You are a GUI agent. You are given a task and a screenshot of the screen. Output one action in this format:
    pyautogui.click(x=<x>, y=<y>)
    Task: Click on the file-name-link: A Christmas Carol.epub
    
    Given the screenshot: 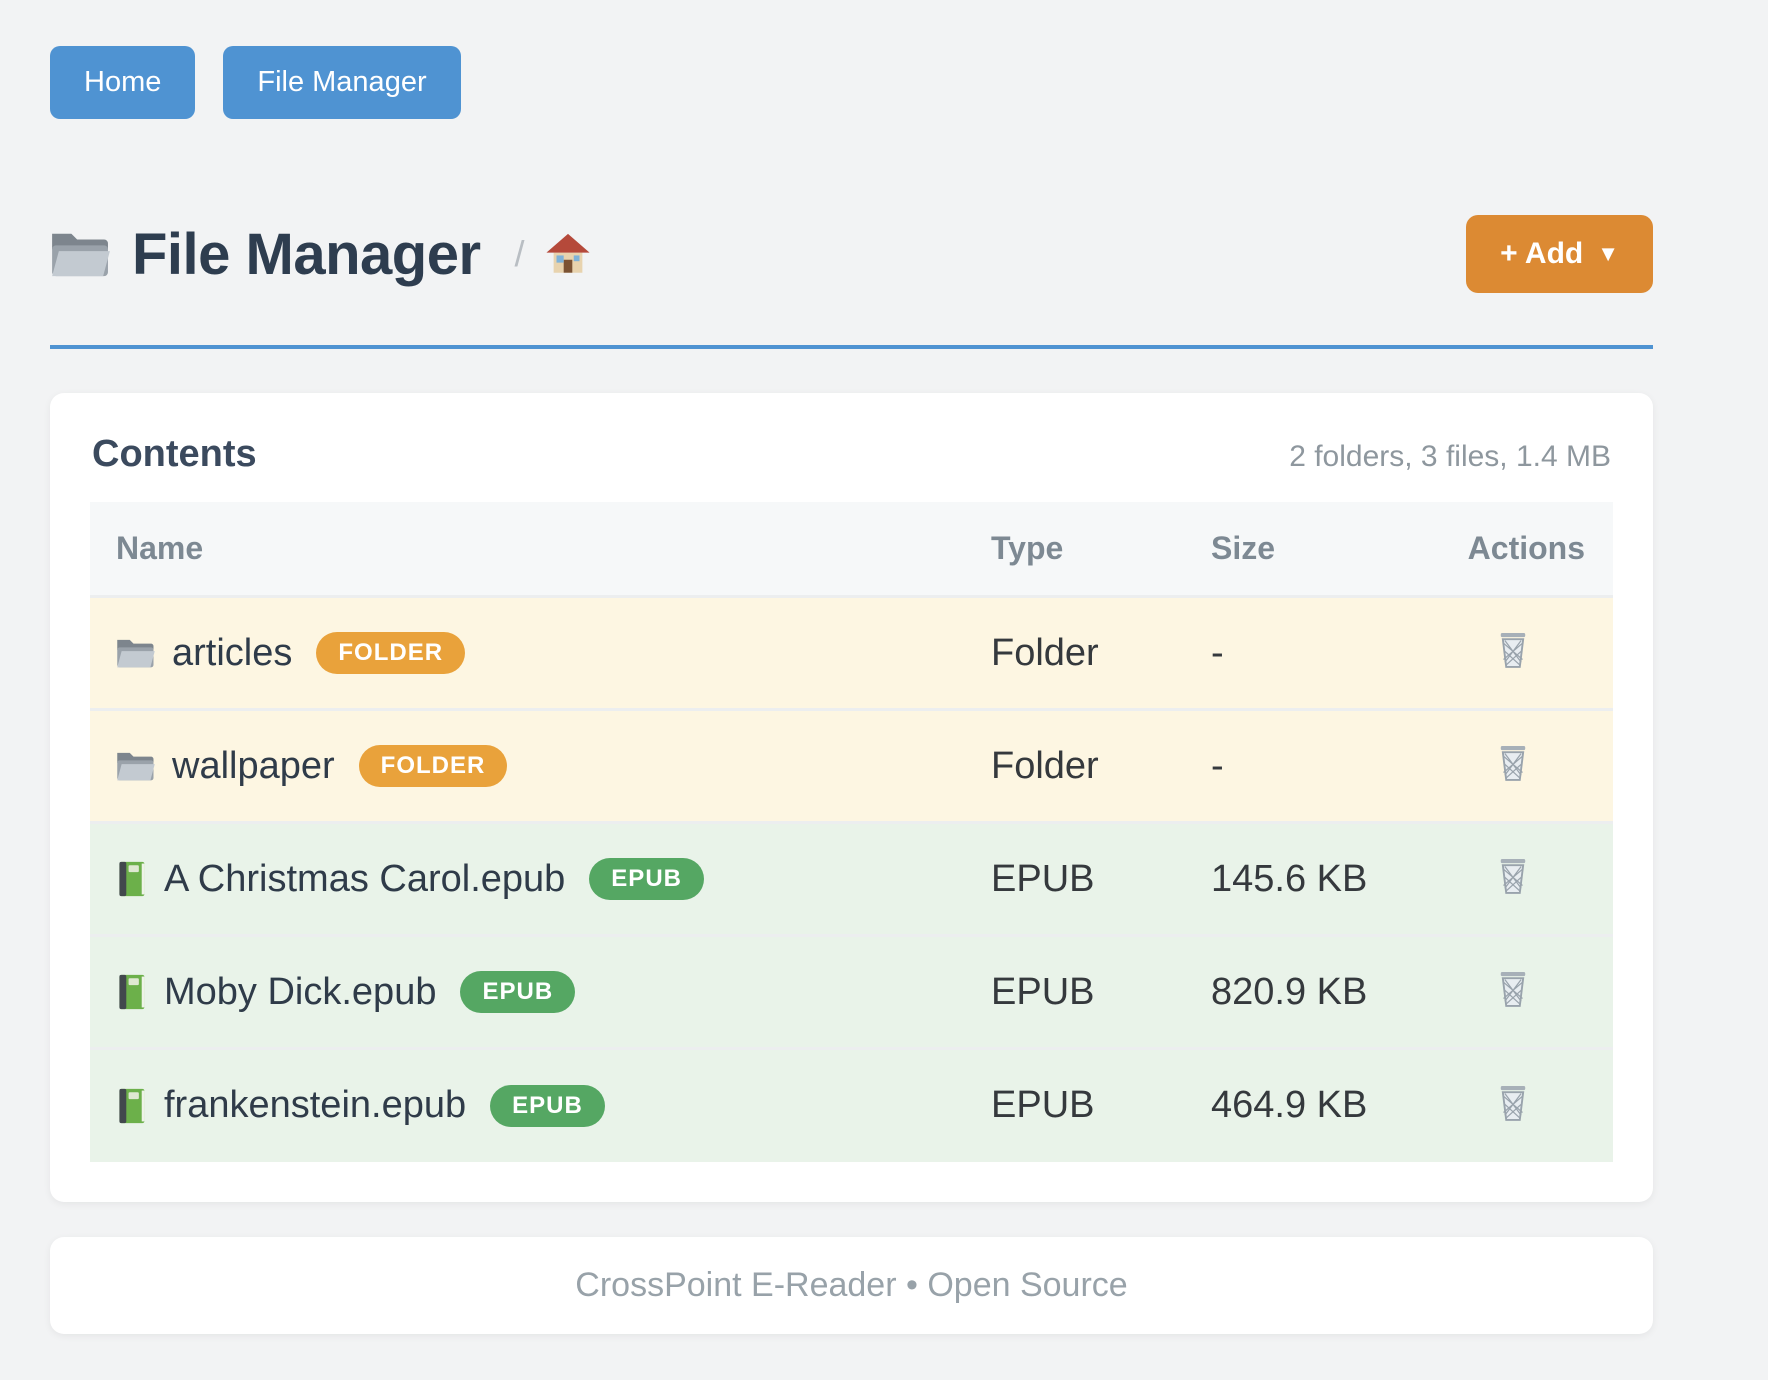 What is the action you would take?
    pyautogui.click(x=365, y=878)
    